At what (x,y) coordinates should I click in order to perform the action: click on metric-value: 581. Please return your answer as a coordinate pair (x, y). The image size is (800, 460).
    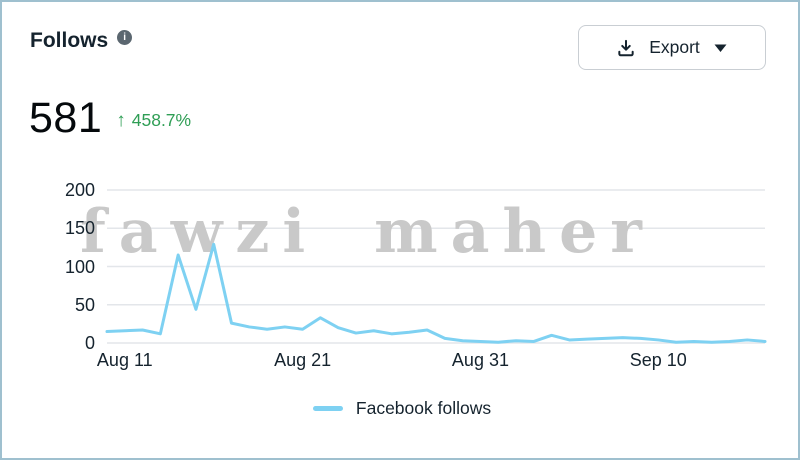
    Looking at the image, I should click on (66, 118).